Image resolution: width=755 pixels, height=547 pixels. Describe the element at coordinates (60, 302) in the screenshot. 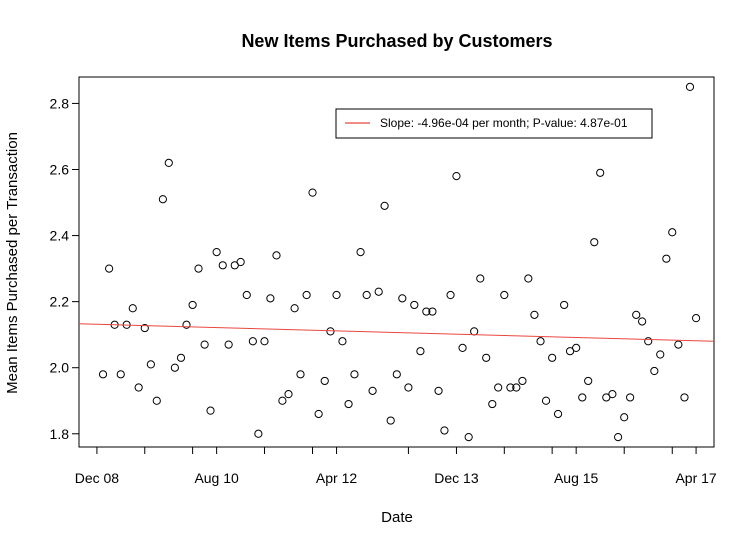

I see `y-tick-label: 2.2` at that location.